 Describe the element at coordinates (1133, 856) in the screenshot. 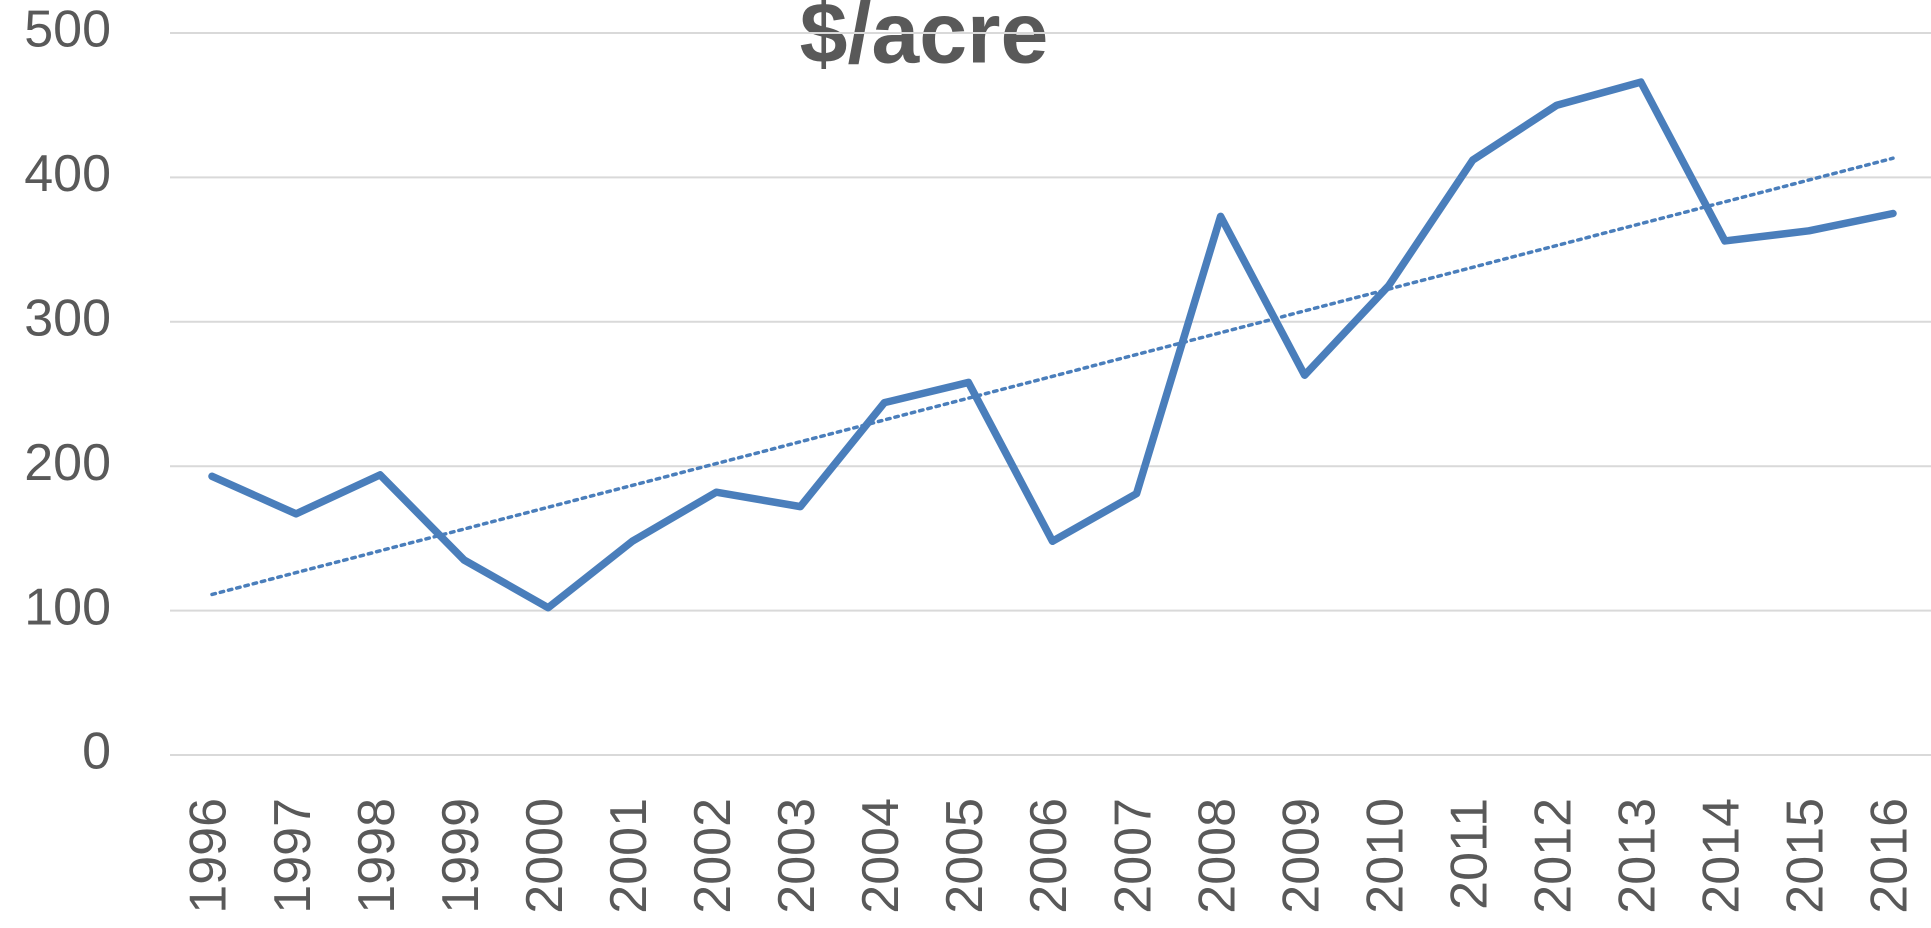

I see `x-tick-label: 2007` at that location.